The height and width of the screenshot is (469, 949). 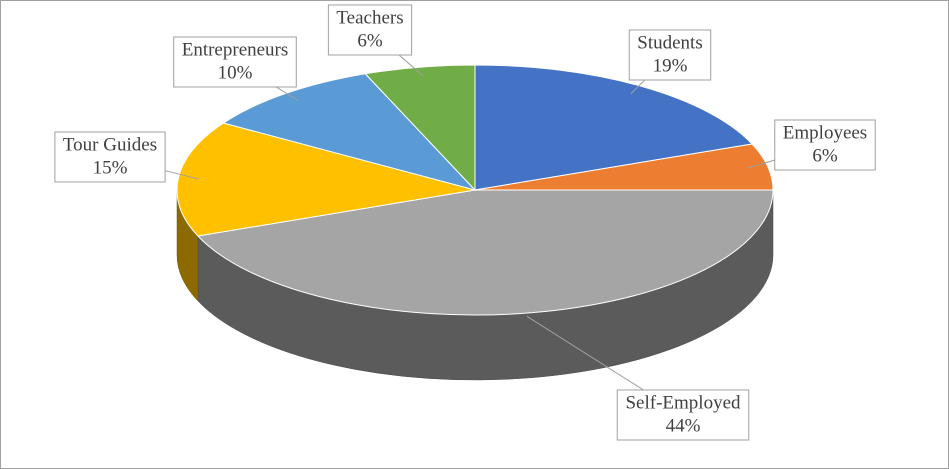 I want to click on label-name: Self-Employed, so click(x=683, y=402).